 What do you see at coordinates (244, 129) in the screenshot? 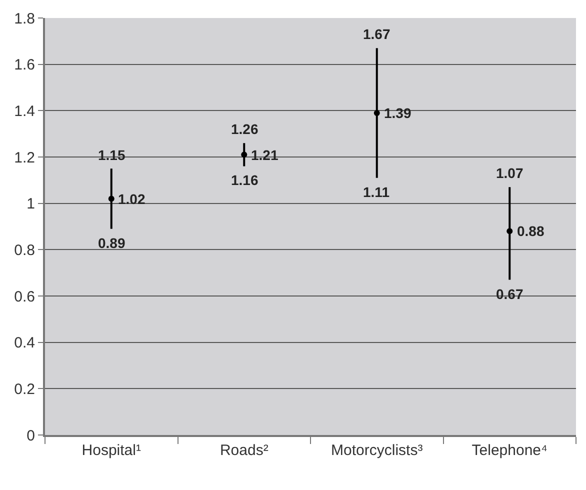
I see `annotation: 1.26` at bounding box center [244, 129].